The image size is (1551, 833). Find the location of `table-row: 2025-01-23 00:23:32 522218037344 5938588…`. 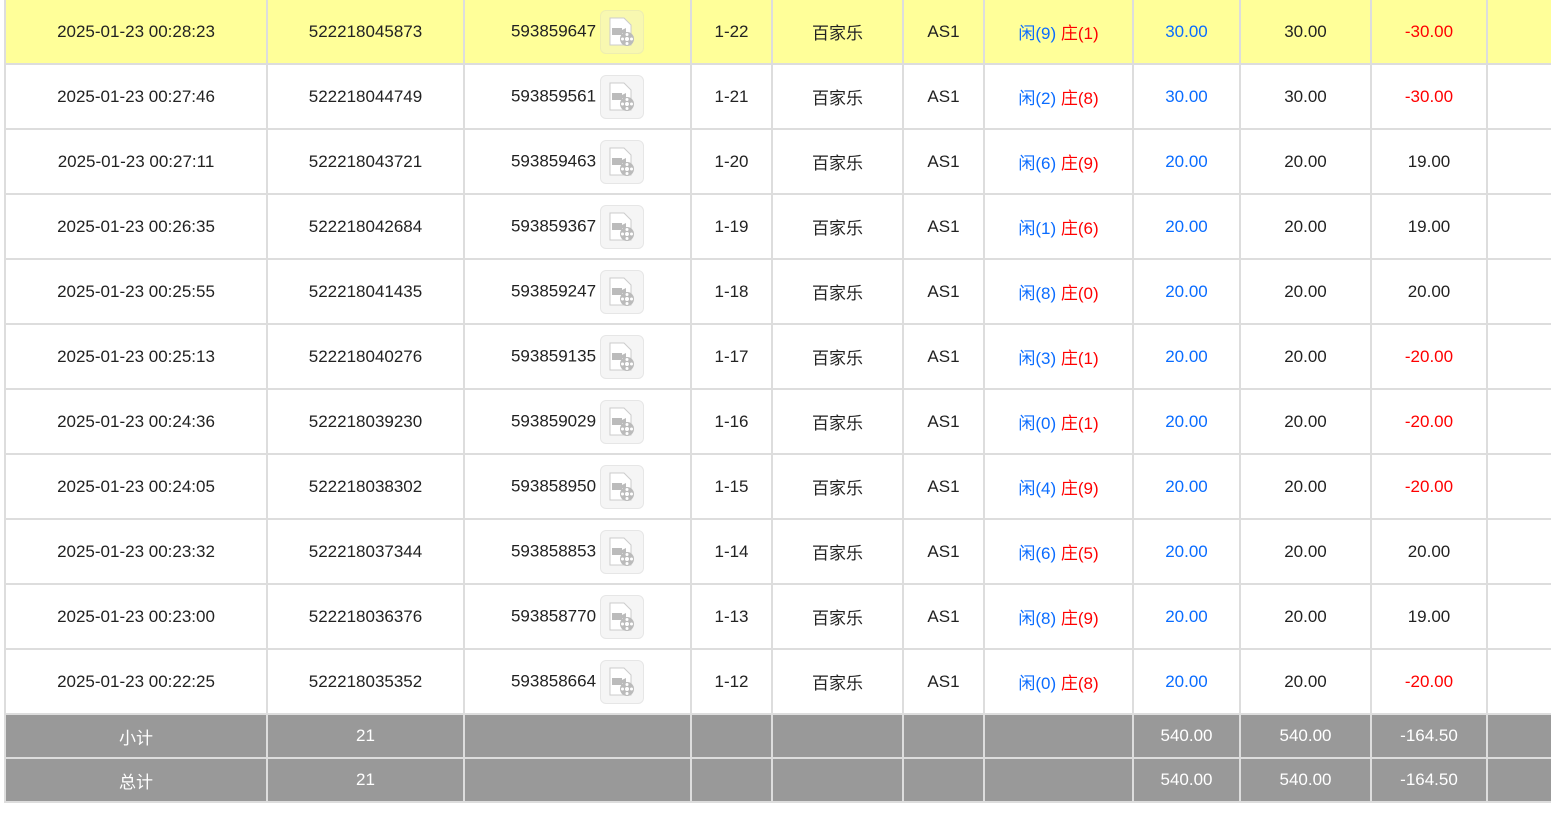

table-row: 2025-01-23 00:23:32 522218037344 5938588… is located at coordinates (777, 551).